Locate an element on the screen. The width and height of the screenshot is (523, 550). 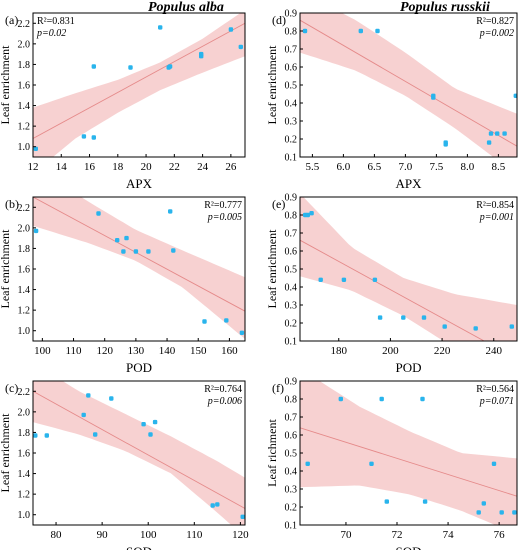
x-tick-label: 70 is located at coordinates (346, 535).